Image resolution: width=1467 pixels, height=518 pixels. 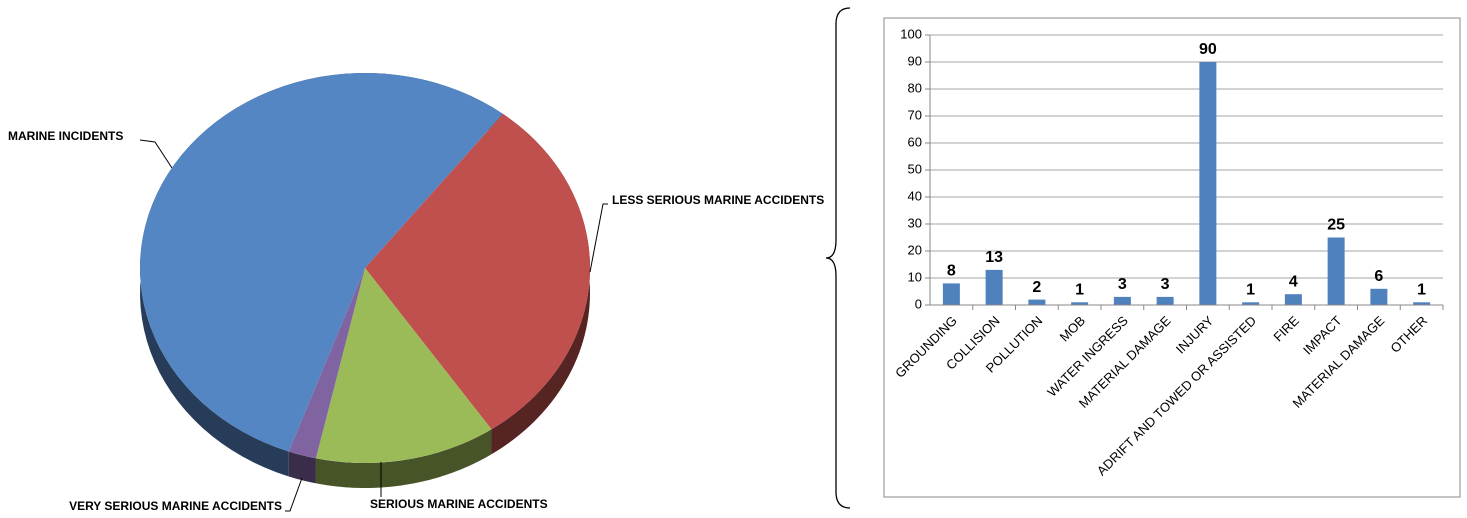 What do you see at coordinates (65, 136) in the screenshot?
I see `slice-label: MARINE INCIDENTS` at bounding box center [65, 136].